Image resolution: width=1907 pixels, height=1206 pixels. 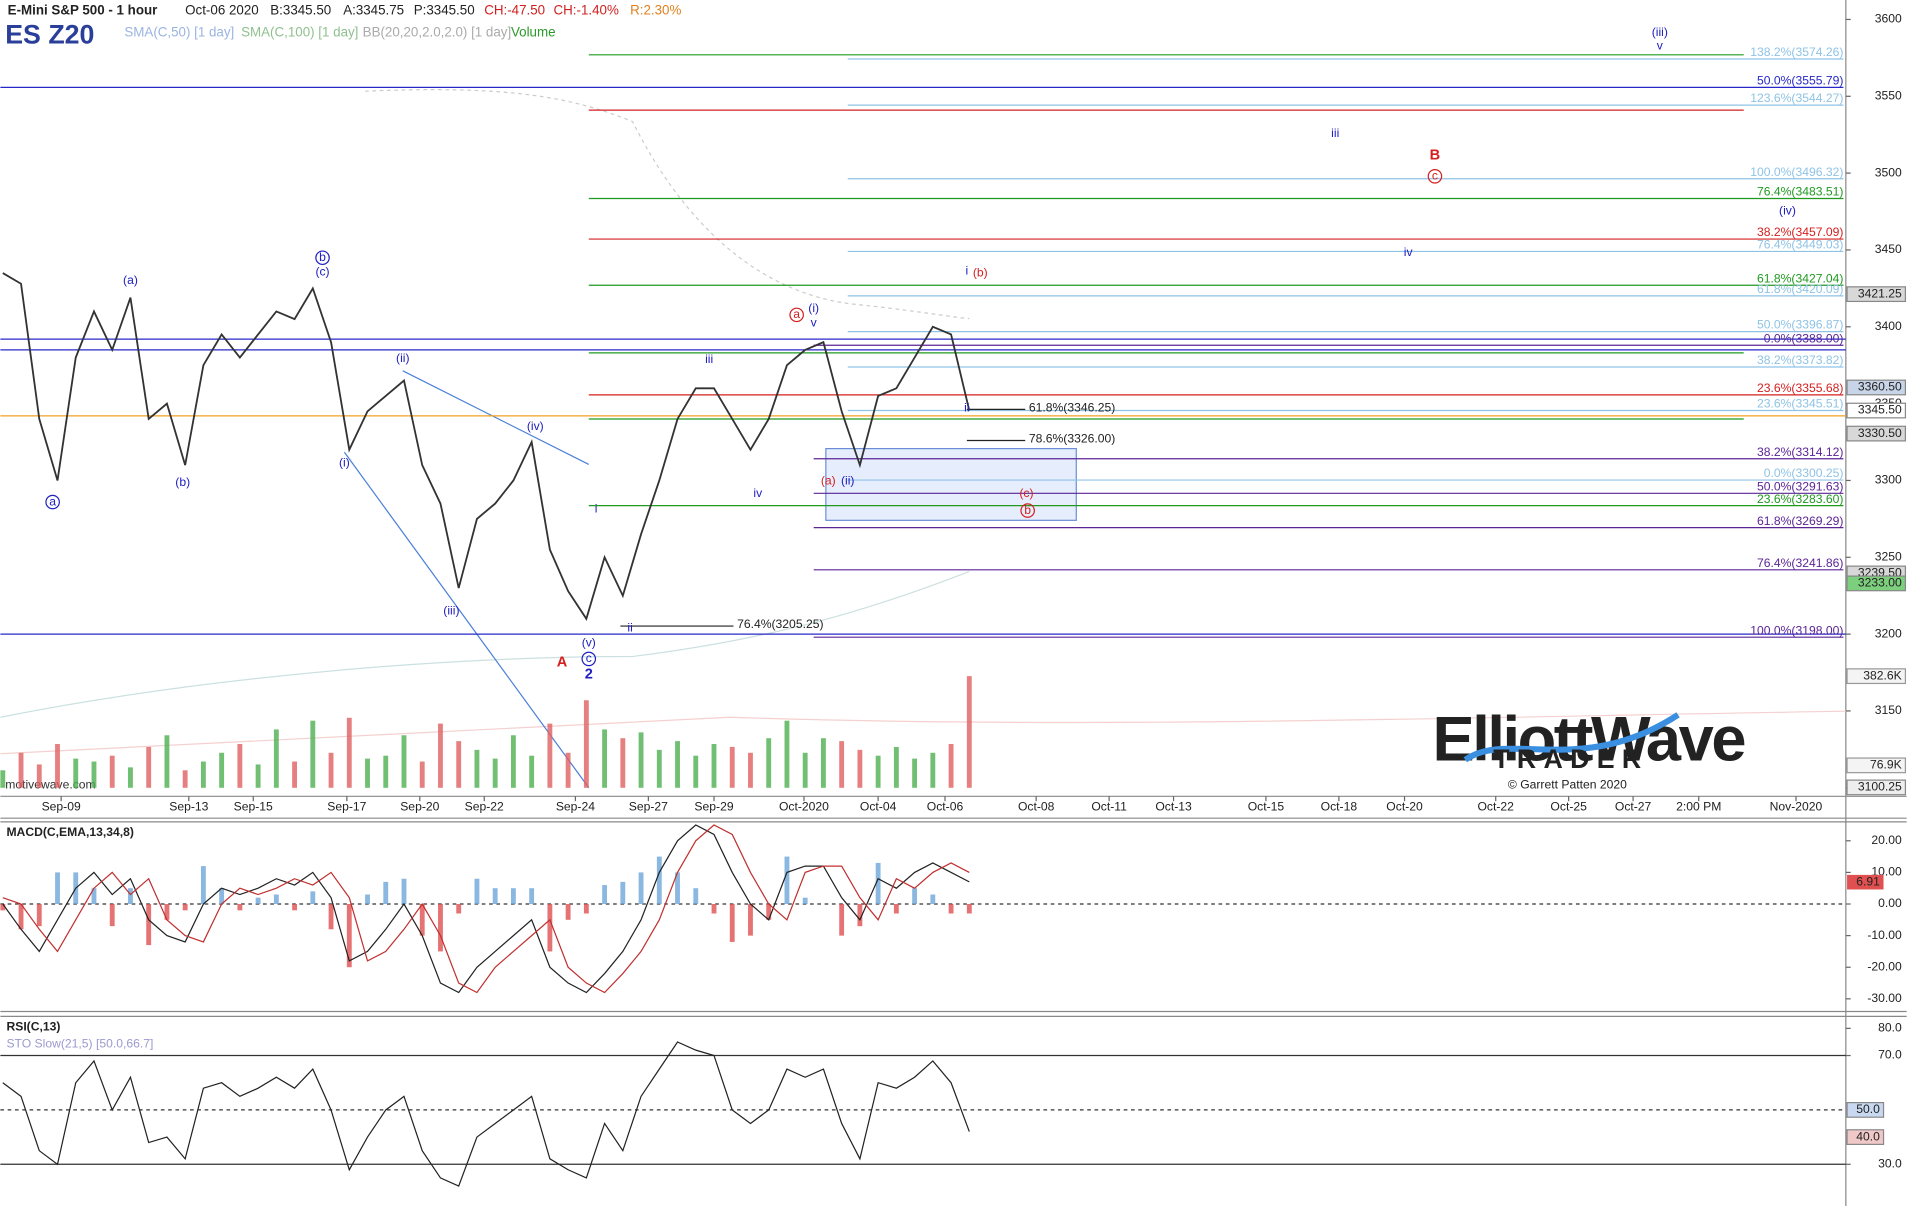 I want to click on price-label: 3421.25, so click(x=1880, y=293).